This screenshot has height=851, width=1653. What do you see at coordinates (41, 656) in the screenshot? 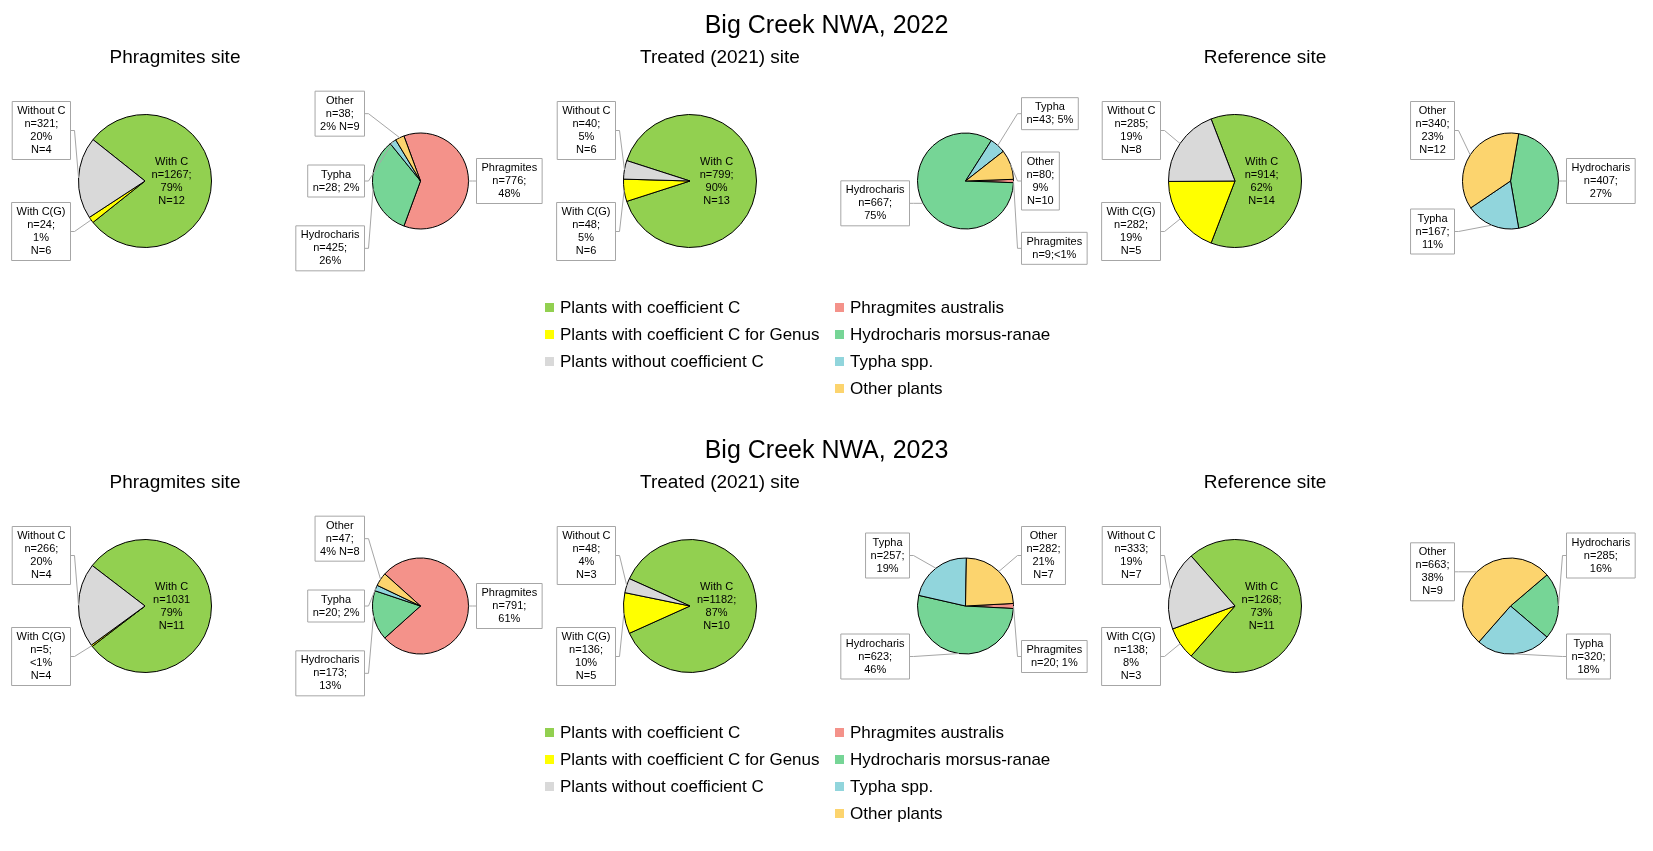
I see `data-label: With C(G) n=5; <1% N=4` at bounding box center [41, 656].